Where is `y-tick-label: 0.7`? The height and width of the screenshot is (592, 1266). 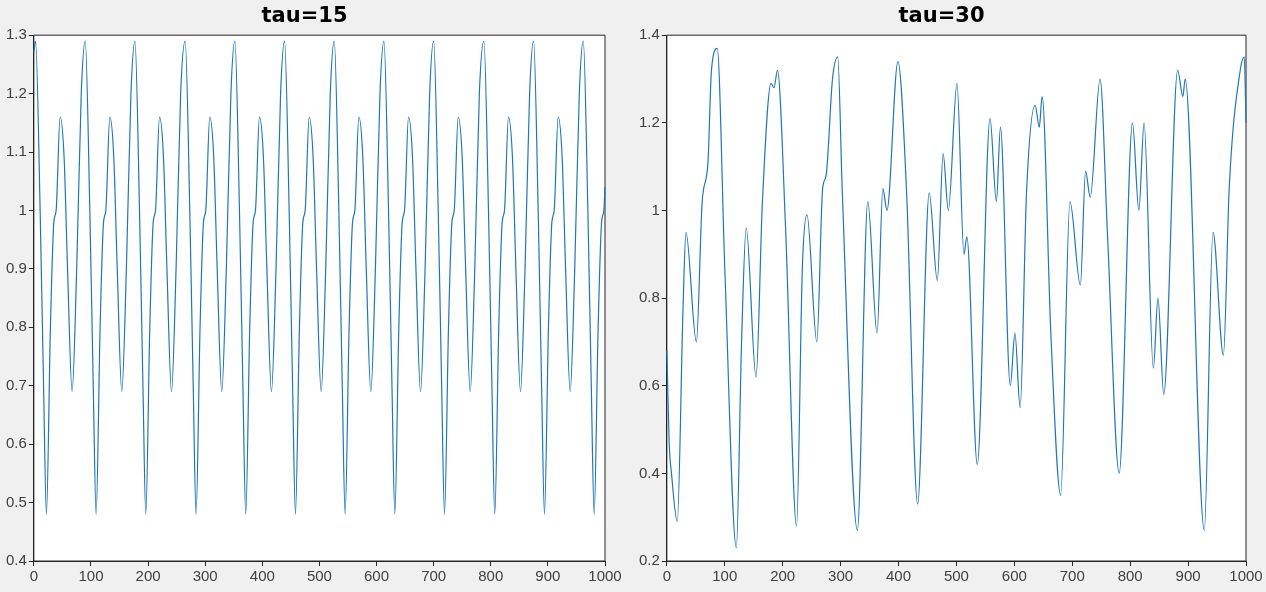 y-tick-label: 0.7 is located at coordinates (16, 384).